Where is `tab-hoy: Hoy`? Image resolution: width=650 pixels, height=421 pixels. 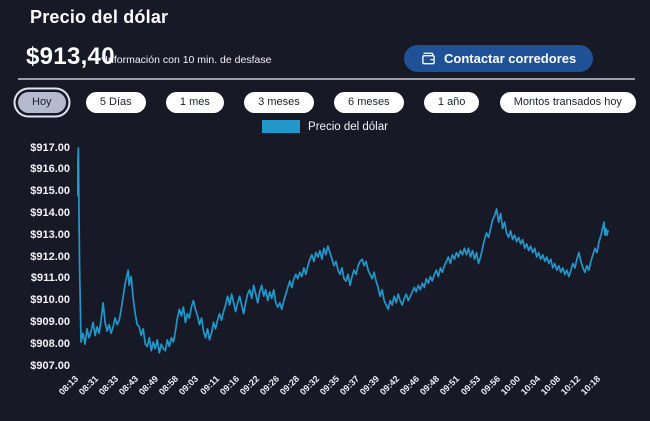 tab-hoy: Hoy is located at coordinates (42, 102).